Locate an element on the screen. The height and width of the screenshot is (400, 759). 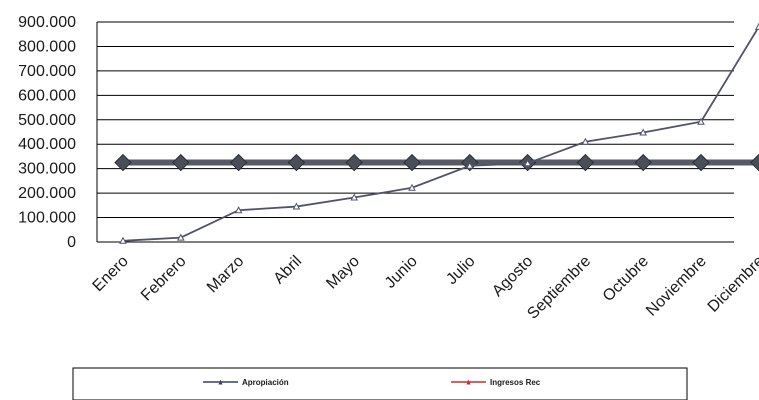
y-tick-label: 700.000 is located at coordinates (47, 71).